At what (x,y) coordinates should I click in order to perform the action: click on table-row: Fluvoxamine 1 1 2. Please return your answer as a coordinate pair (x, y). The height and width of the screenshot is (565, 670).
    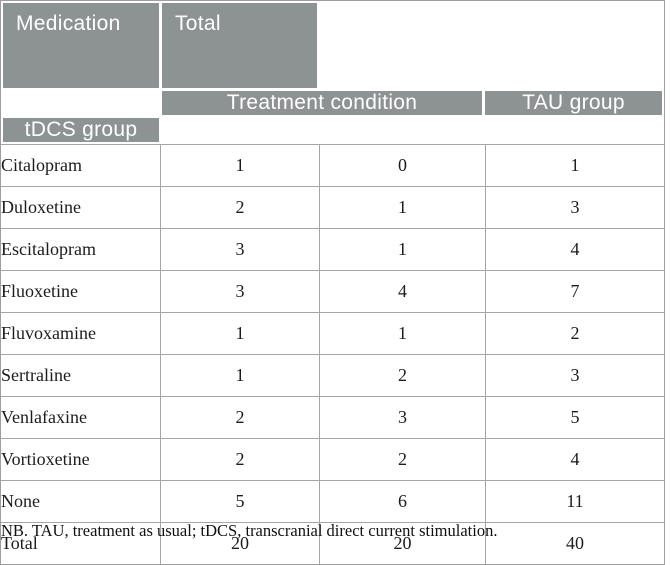
    Looking at the image, I should click on (332, 333).